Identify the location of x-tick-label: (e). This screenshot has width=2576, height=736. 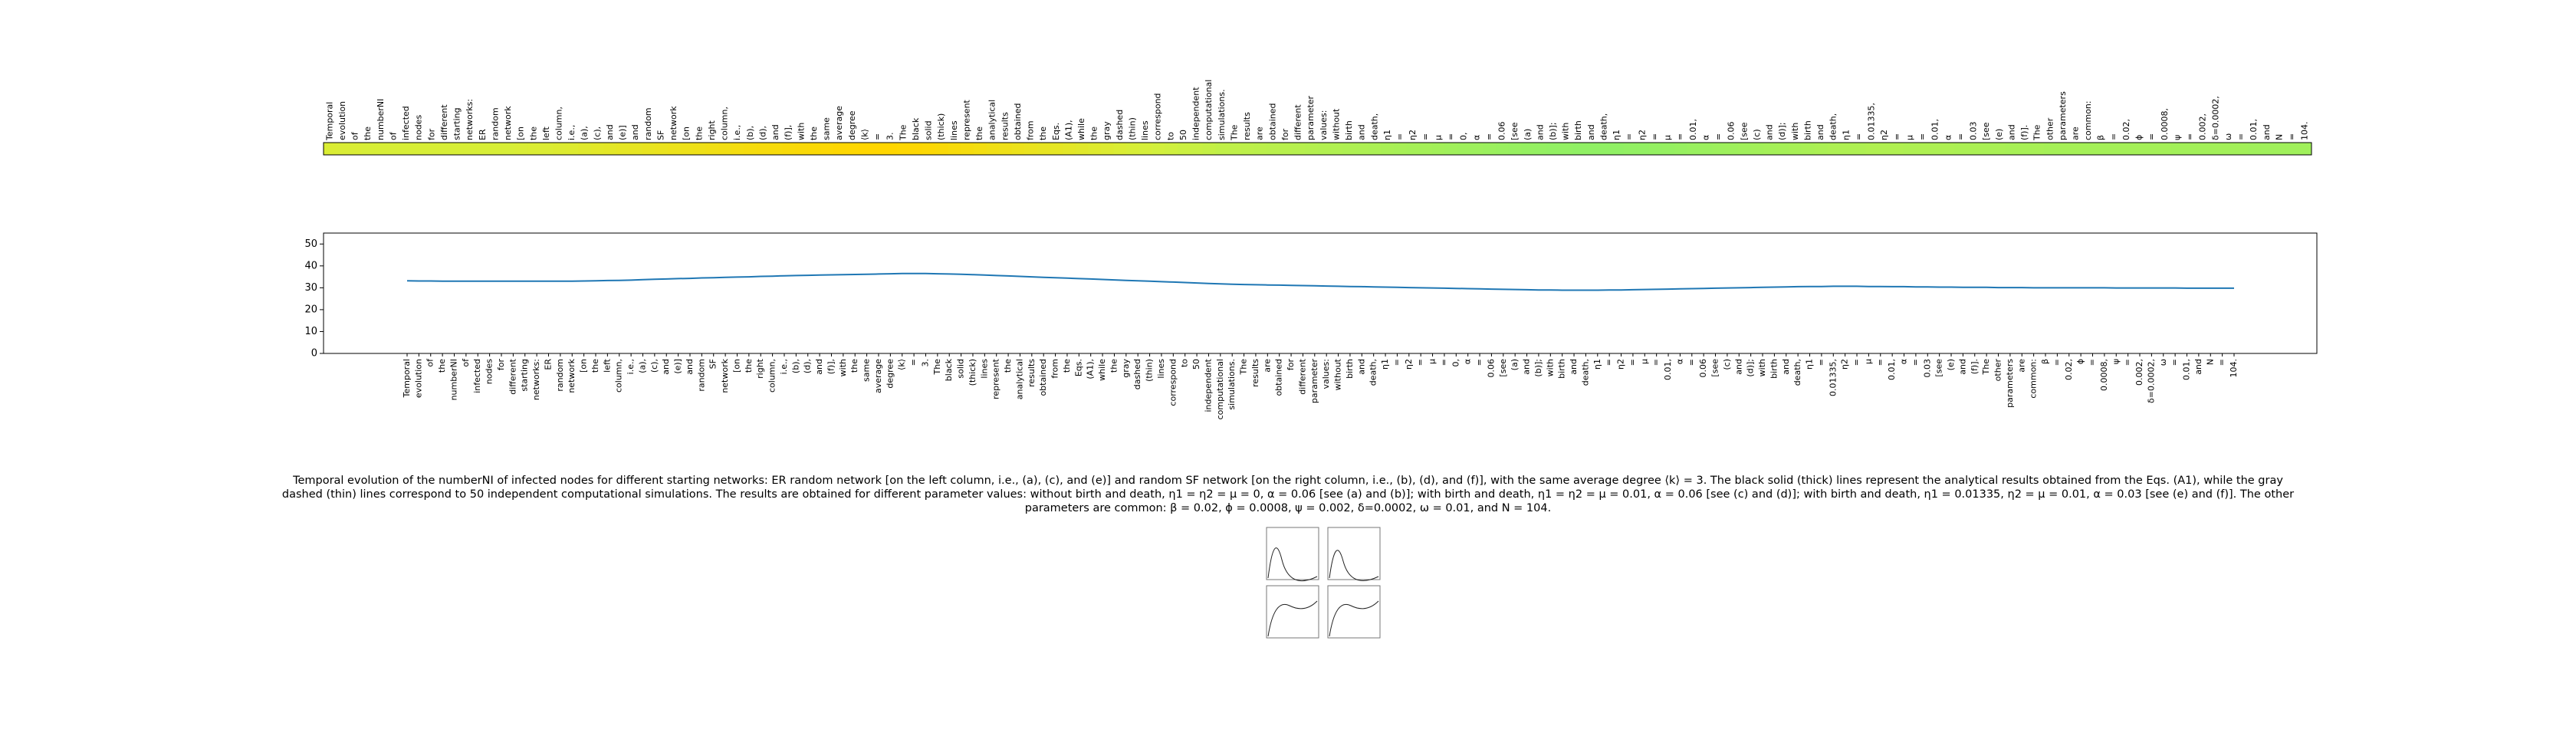
(1951, 365).